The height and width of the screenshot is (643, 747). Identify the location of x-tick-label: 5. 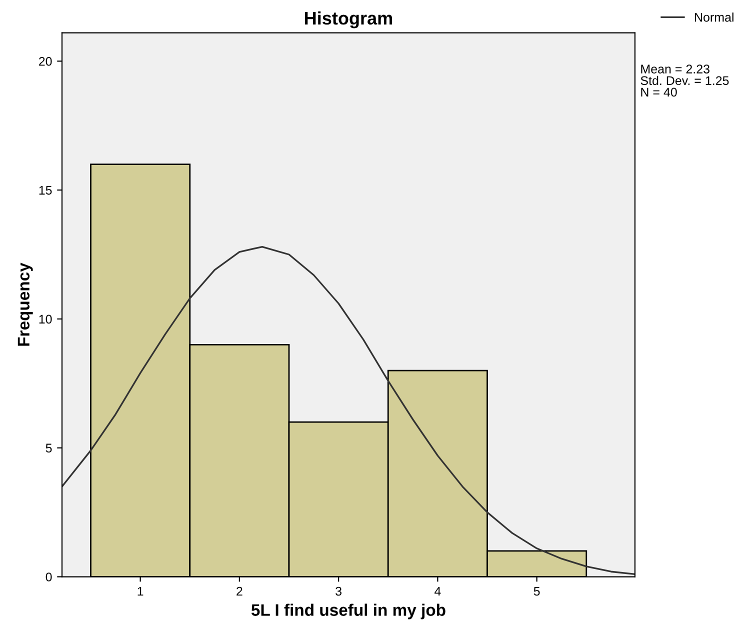
(537, 591).